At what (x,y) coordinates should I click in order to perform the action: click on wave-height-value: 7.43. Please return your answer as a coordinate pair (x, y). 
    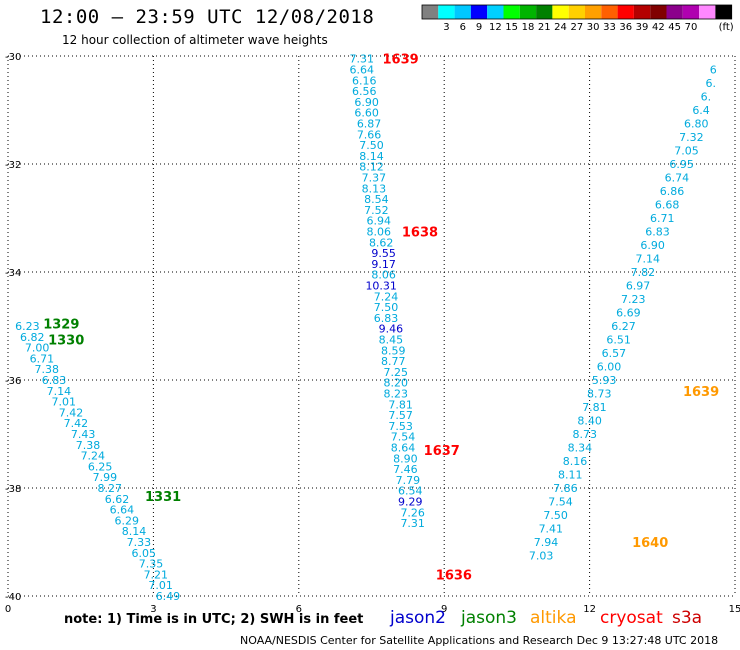
    Looking at the image, I should click on (83, 434).